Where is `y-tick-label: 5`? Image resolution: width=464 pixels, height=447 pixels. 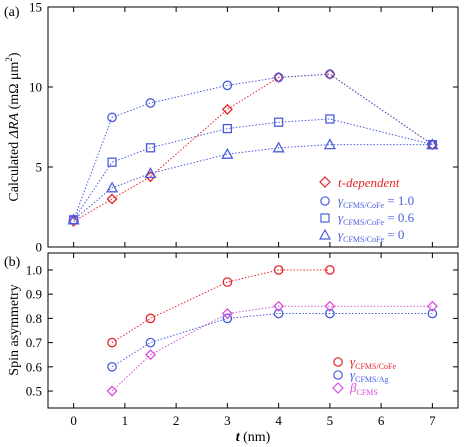 y-tick-label: 5 is located at coordinates (39, 167).